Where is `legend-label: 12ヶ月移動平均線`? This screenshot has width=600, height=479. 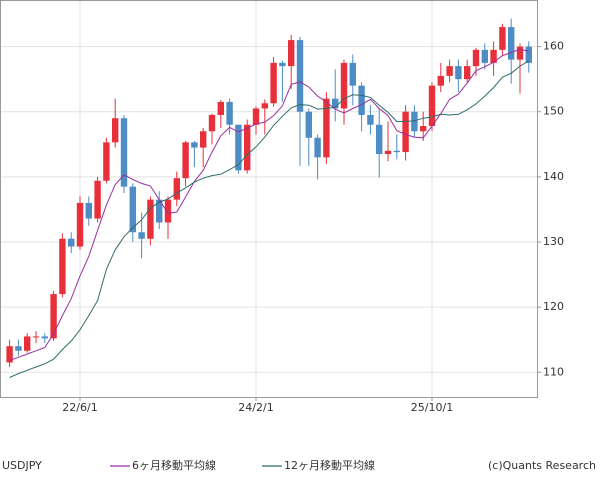
legend-label: 12ヶ月移動平均線 is located at coordinates (329, 465).